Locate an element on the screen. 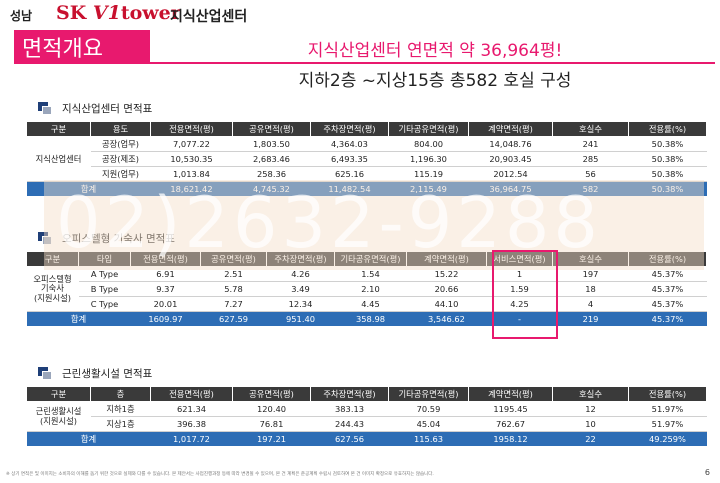  header-subtitle: 지식산업센터 is located at coordinates (209, 17).